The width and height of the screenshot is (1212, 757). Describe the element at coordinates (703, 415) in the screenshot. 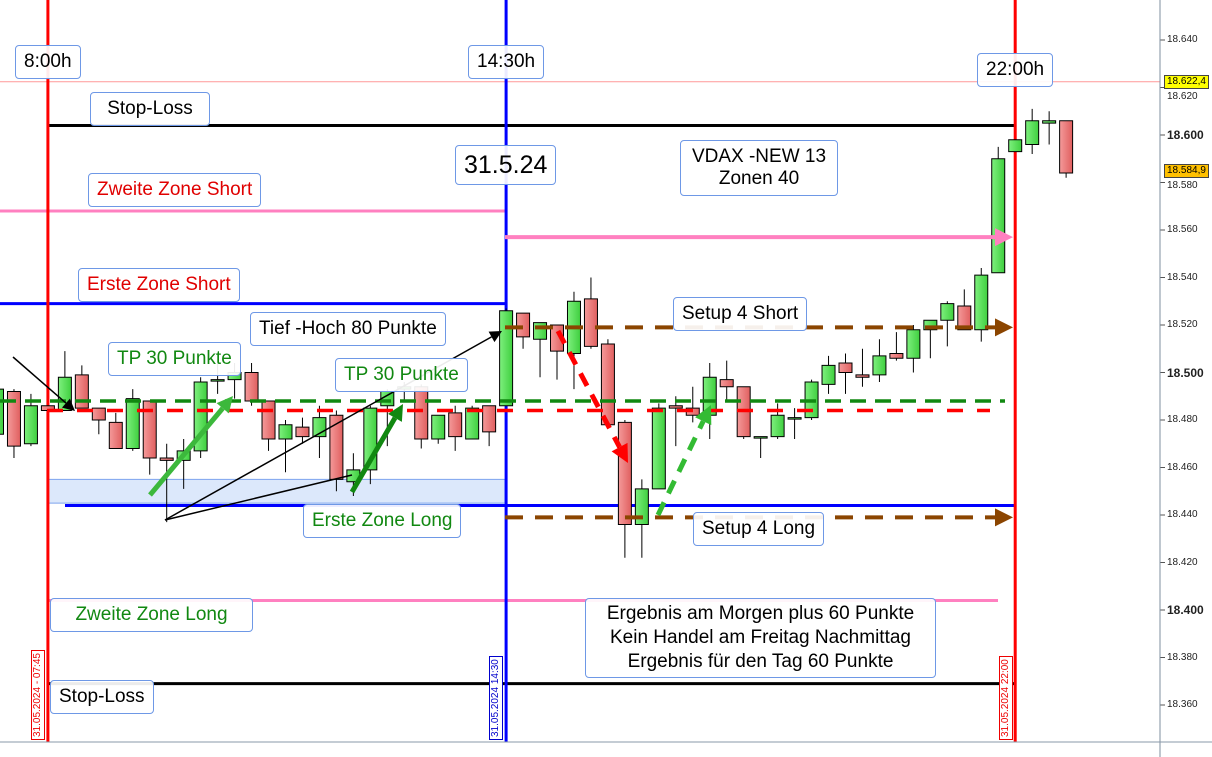

I see `long-move-arrow-head-icon` at that location.